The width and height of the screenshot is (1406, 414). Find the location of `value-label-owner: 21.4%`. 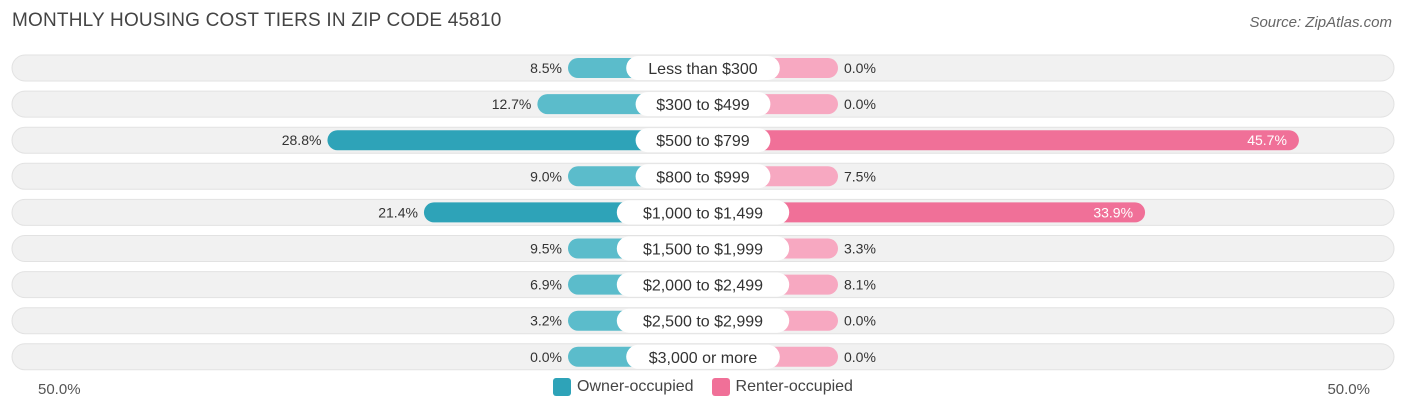

value-label-owner: 21.4% is located at coordinates (398, 212).